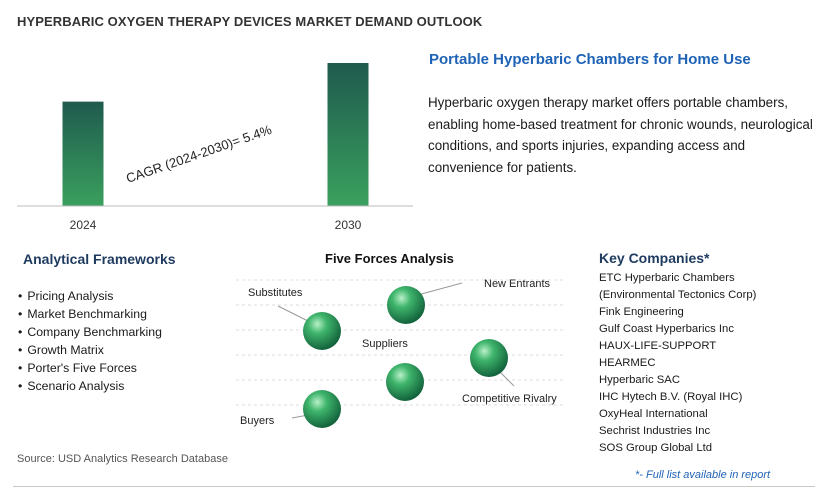 The height and width of the screenshot is (492, 825). I want to click on list-item: ETC Hyperbaric Chambers, so click(667, 278).